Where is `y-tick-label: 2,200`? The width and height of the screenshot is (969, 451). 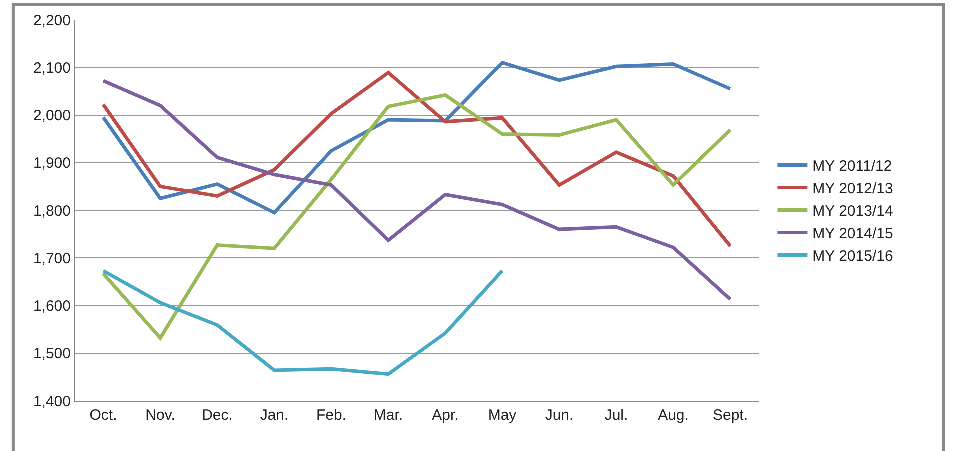 y-tick-label: 2,200 is located at coordinates (52, 21).